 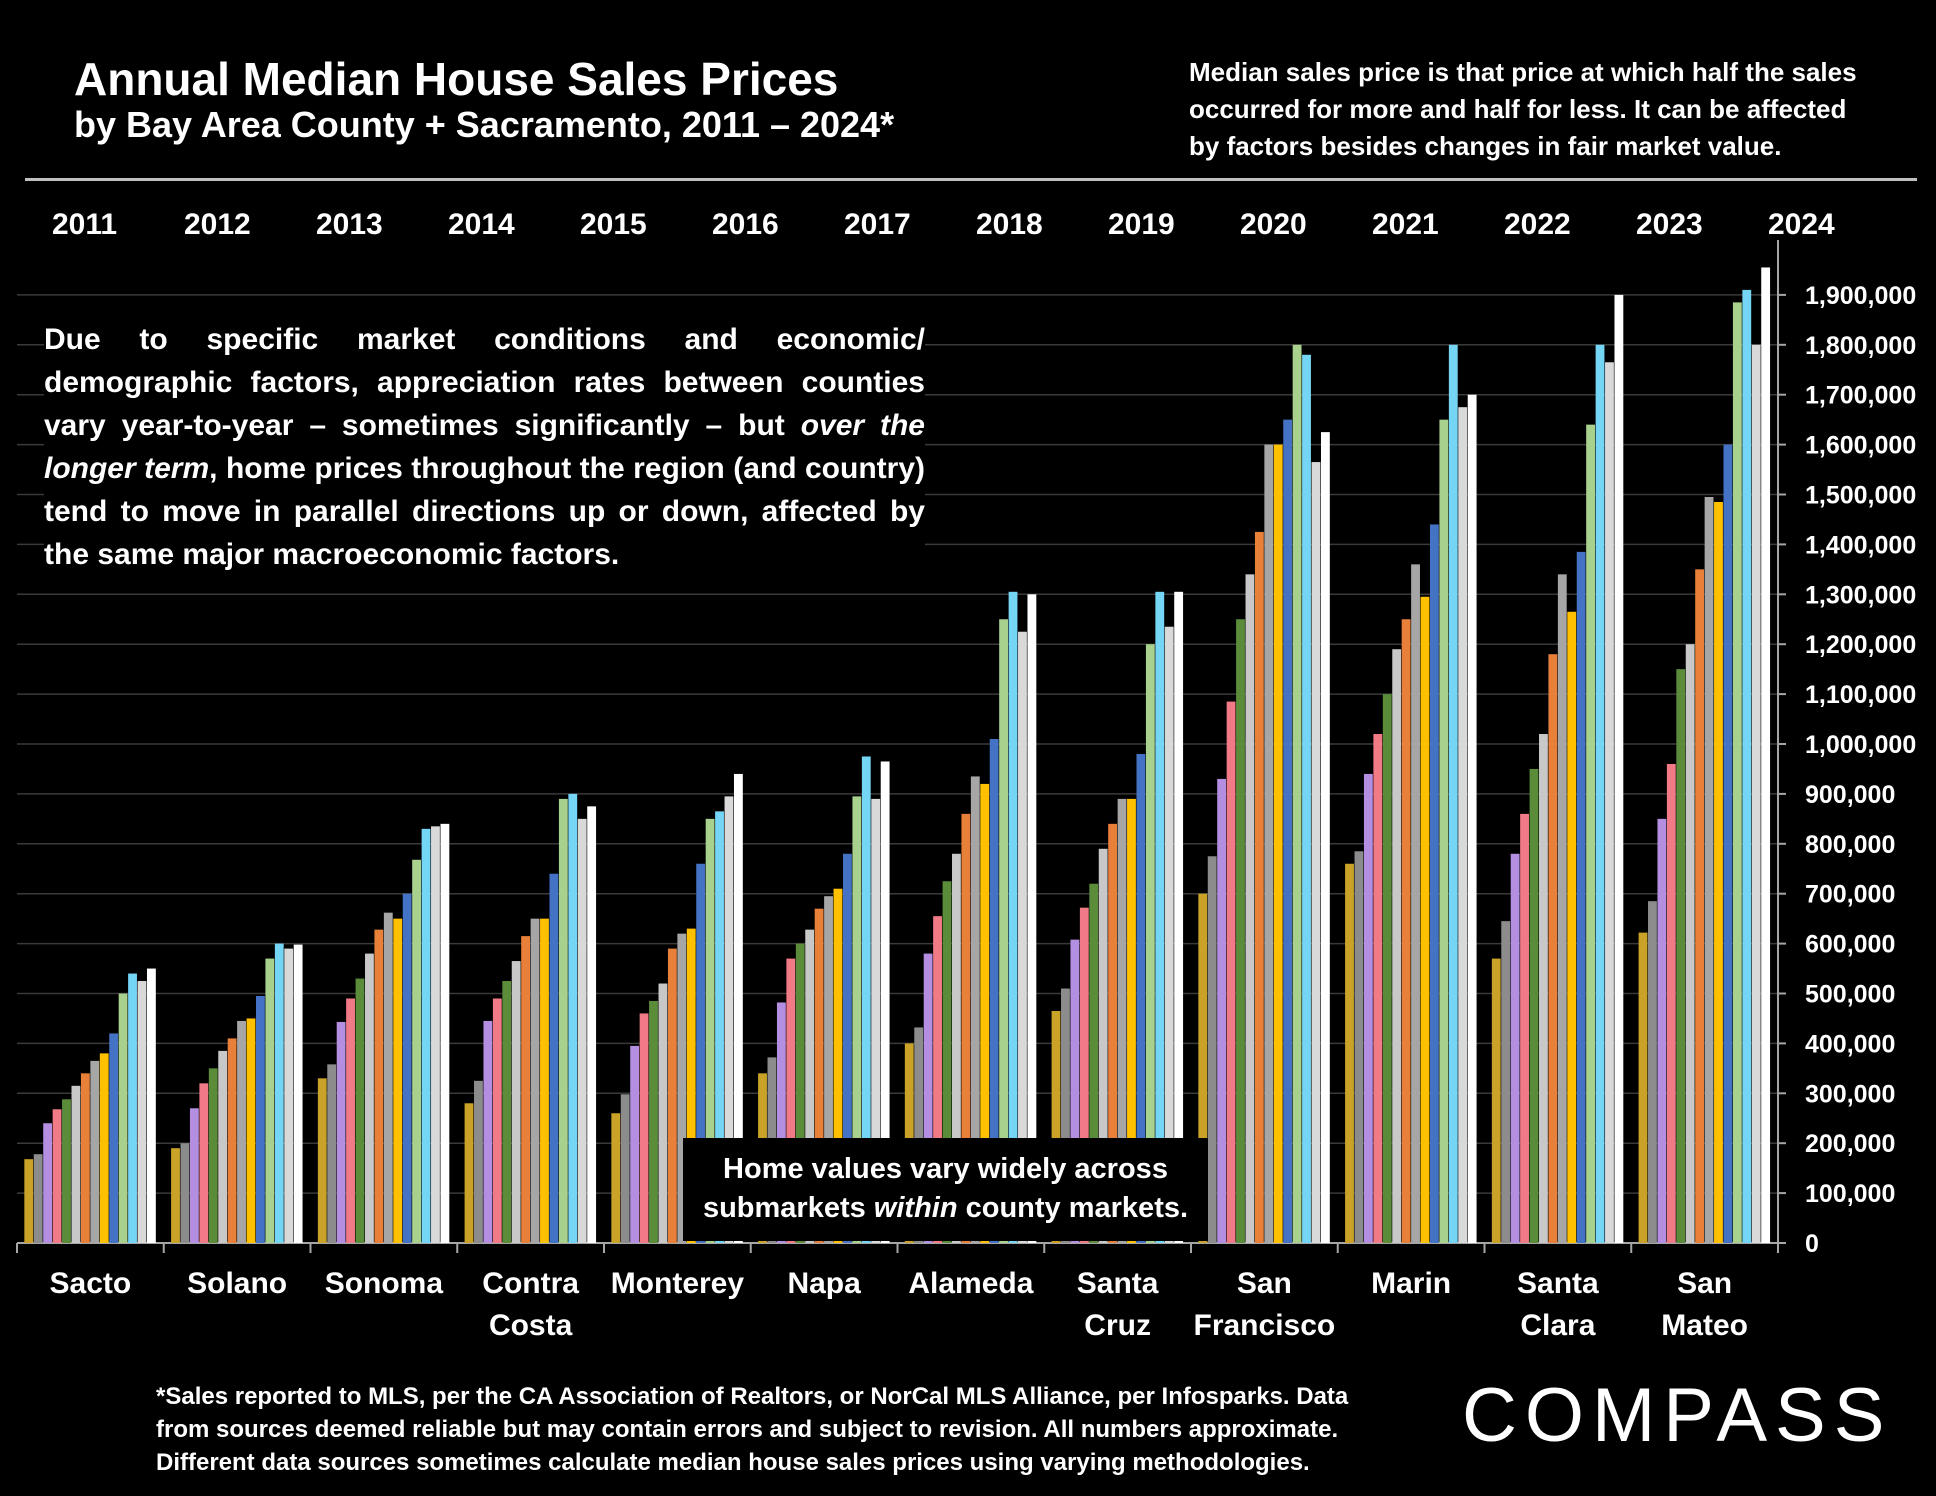 What do you see at coordinates (1537, 225) in the screenshot?
I see `legend-item: 2022` at bounding box center [1537, 225].